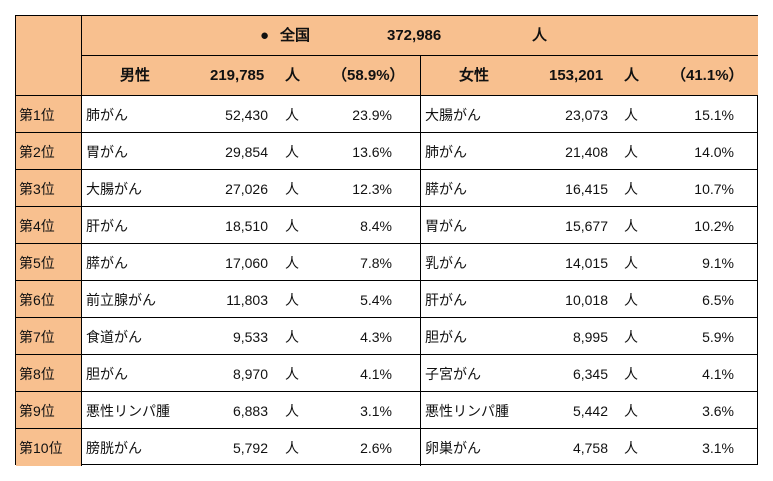 This screenshot has width=773, height=481. What do you see at coordinates (37, 374) in the screenshot?
I see `rank-label: 第8位` at bounding box center [37, 374].